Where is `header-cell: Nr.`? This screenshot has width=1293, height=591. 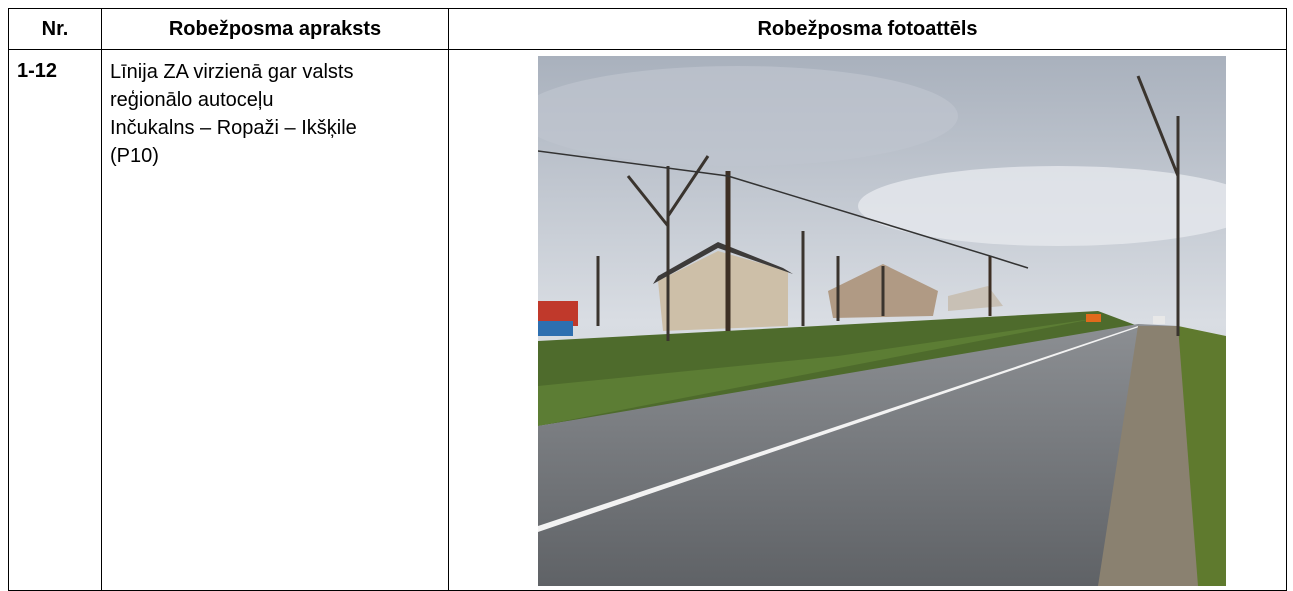
header-cell: Nr. is located at coordinates (55, 29).